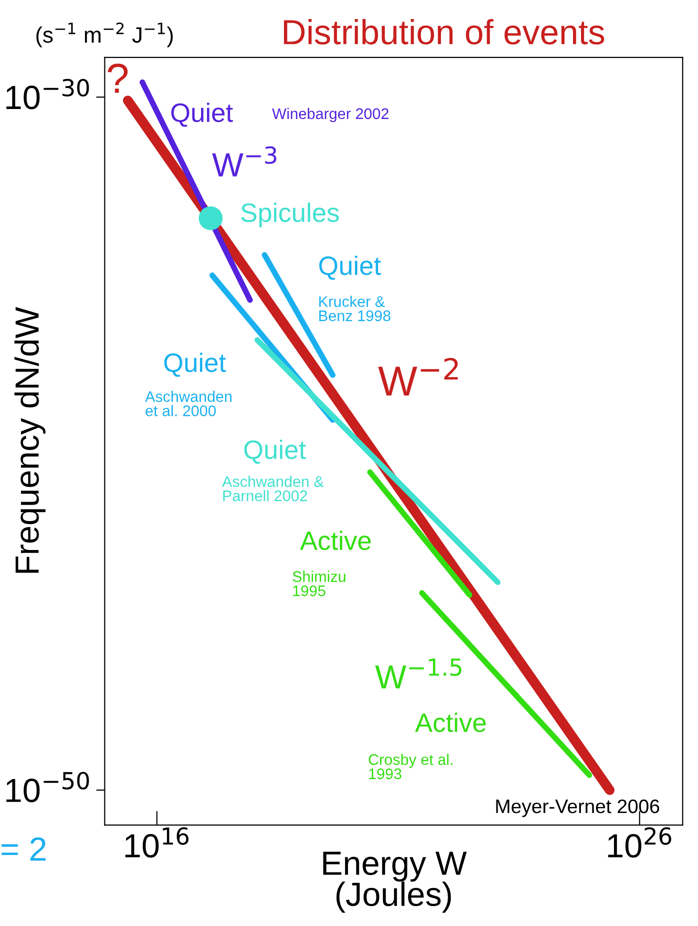 The image size is (698, 926). What do you see at coordinates (330, 115) in the screenshot?
I see `annotation: Winebarger 2002` at bounding box center [330, 115].